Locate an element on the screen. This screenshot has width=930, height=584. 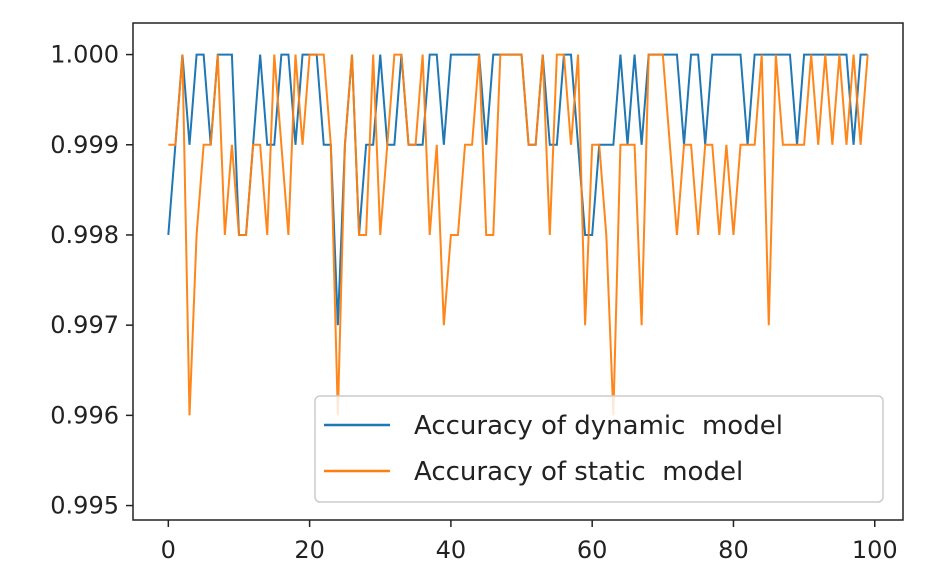
y-tick-label: 0.999 is located at coordinates (84, 145).